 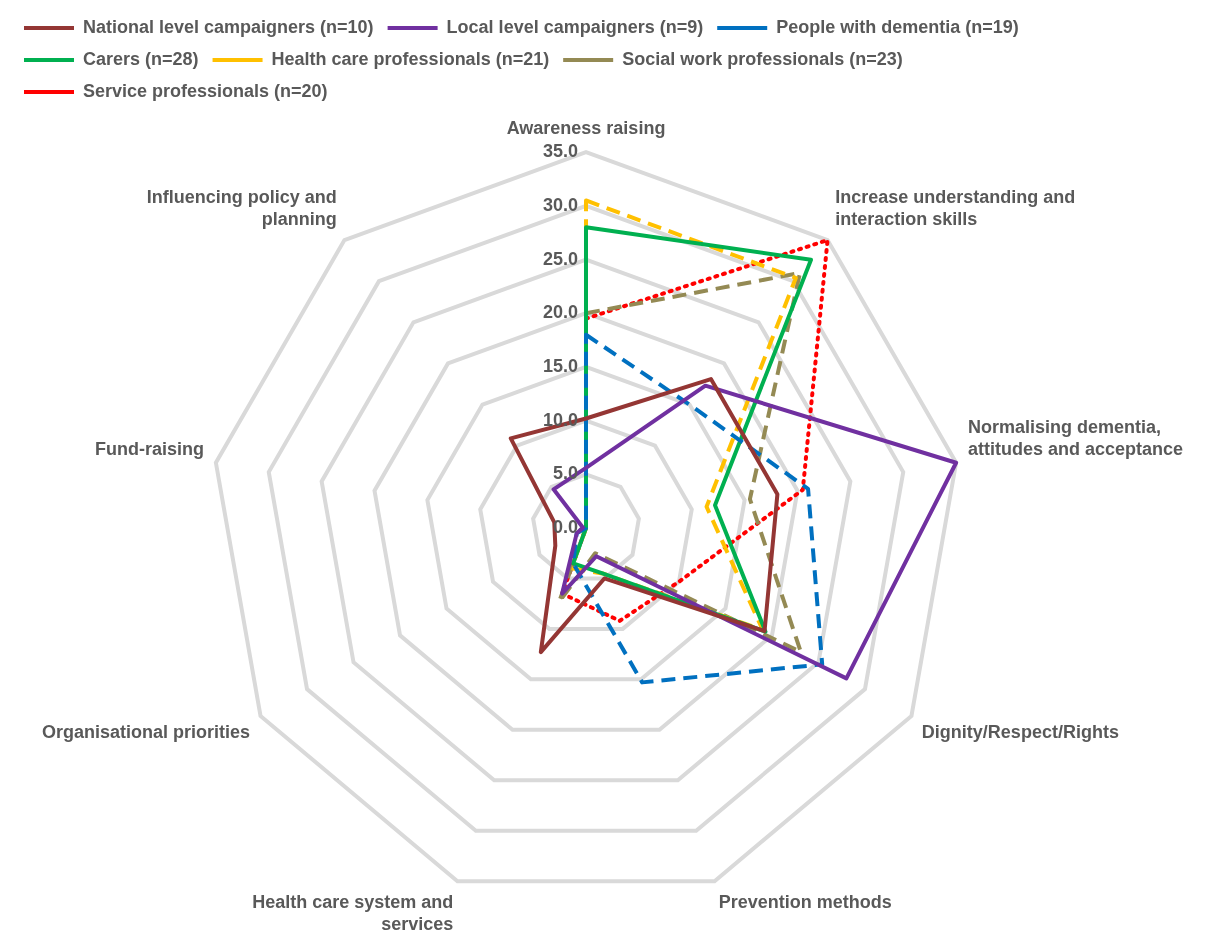 What do you see at coordinates (575, 26) in the screenshot?
I see `legend-label: Local level campaigners (n=9)` at bounding box center [575, 26].